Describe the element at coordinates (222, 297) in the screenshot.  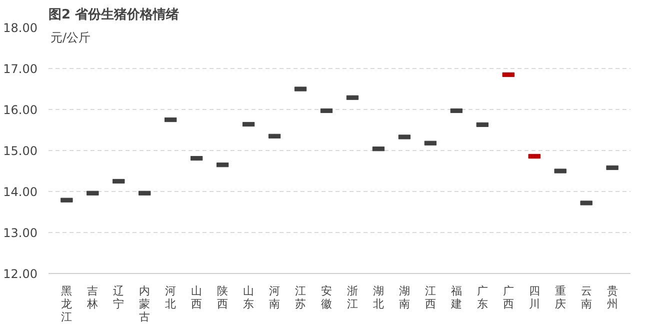
I see `x-tick-label: 陕西` at that location.